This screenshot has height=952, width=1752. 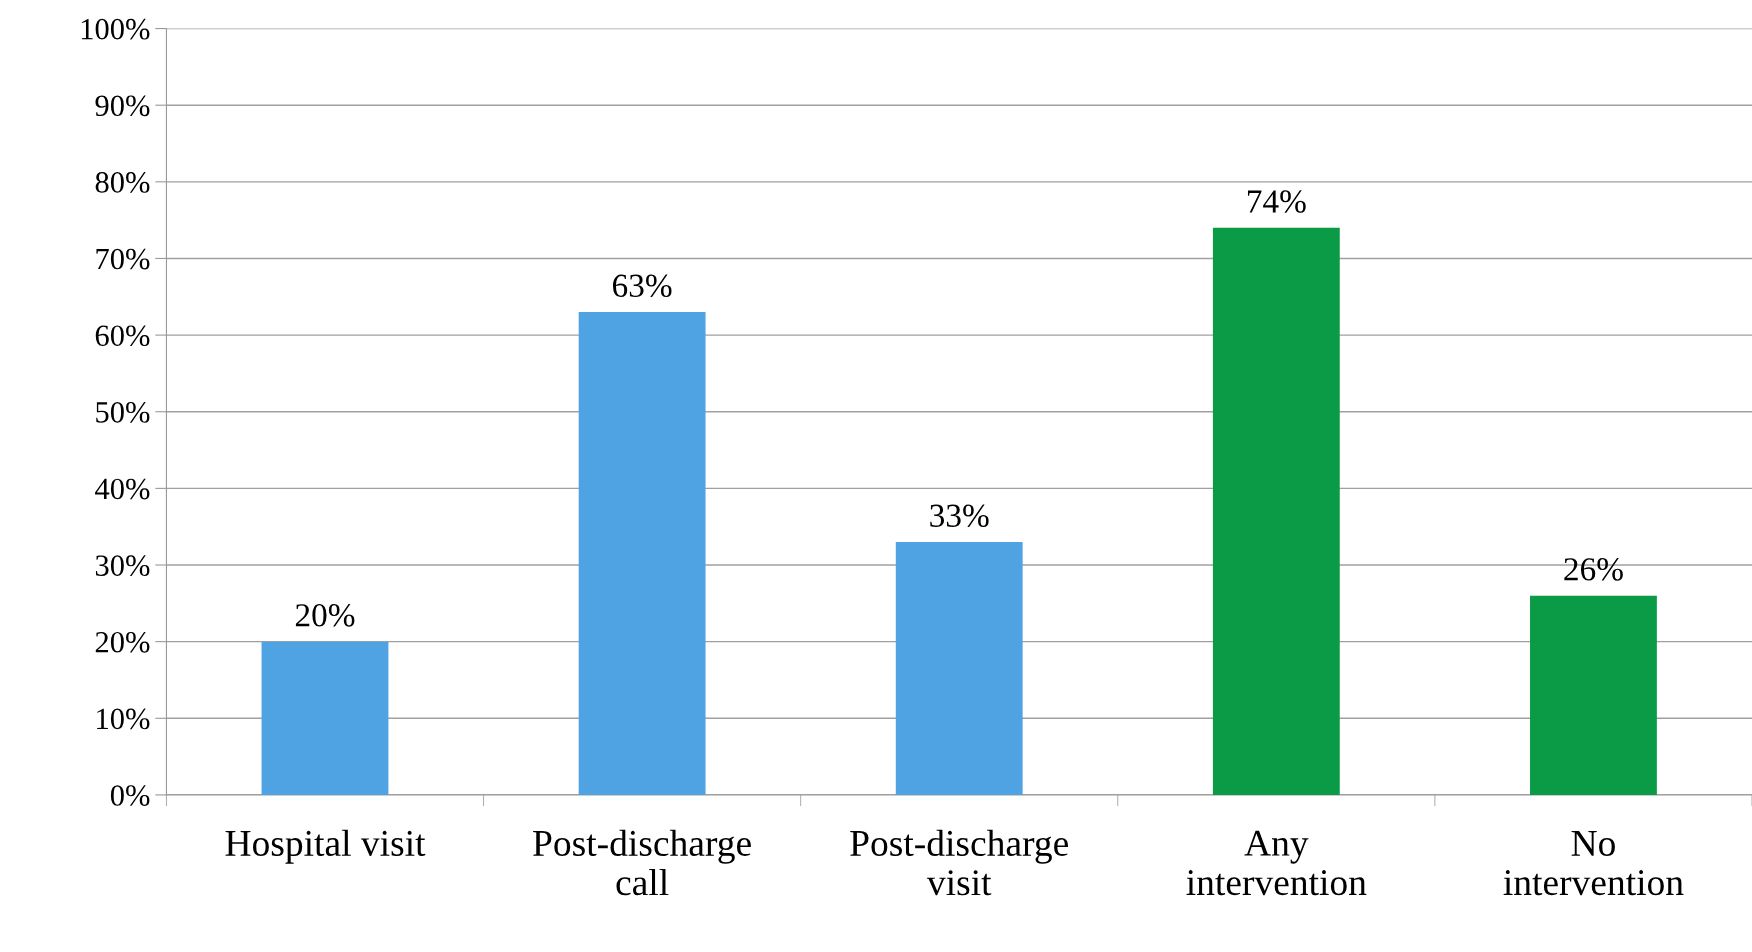 What do you see at coordinates (122, 489) in the screenshot?
I see `y-tick-label: 40%` at bounding box center [122, 489].